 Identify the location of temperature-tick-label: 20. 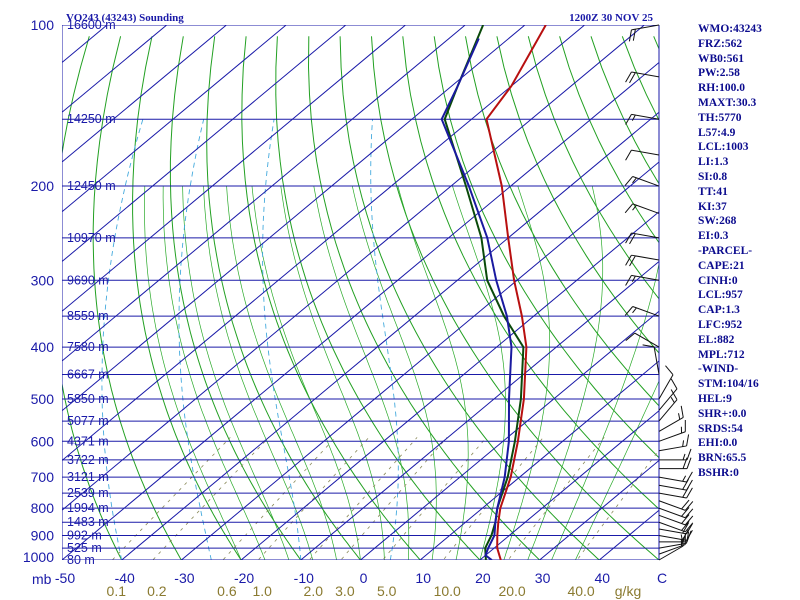
(483, 578).